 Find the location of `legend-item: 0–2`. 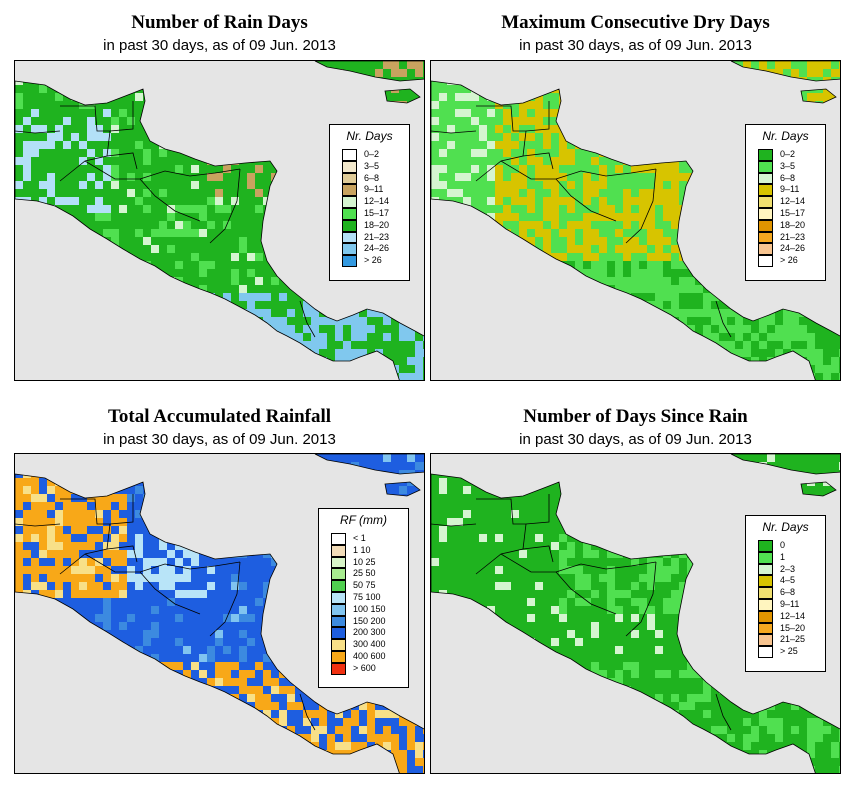

legend-item: 0–2 is located at coordinates (375, 155).